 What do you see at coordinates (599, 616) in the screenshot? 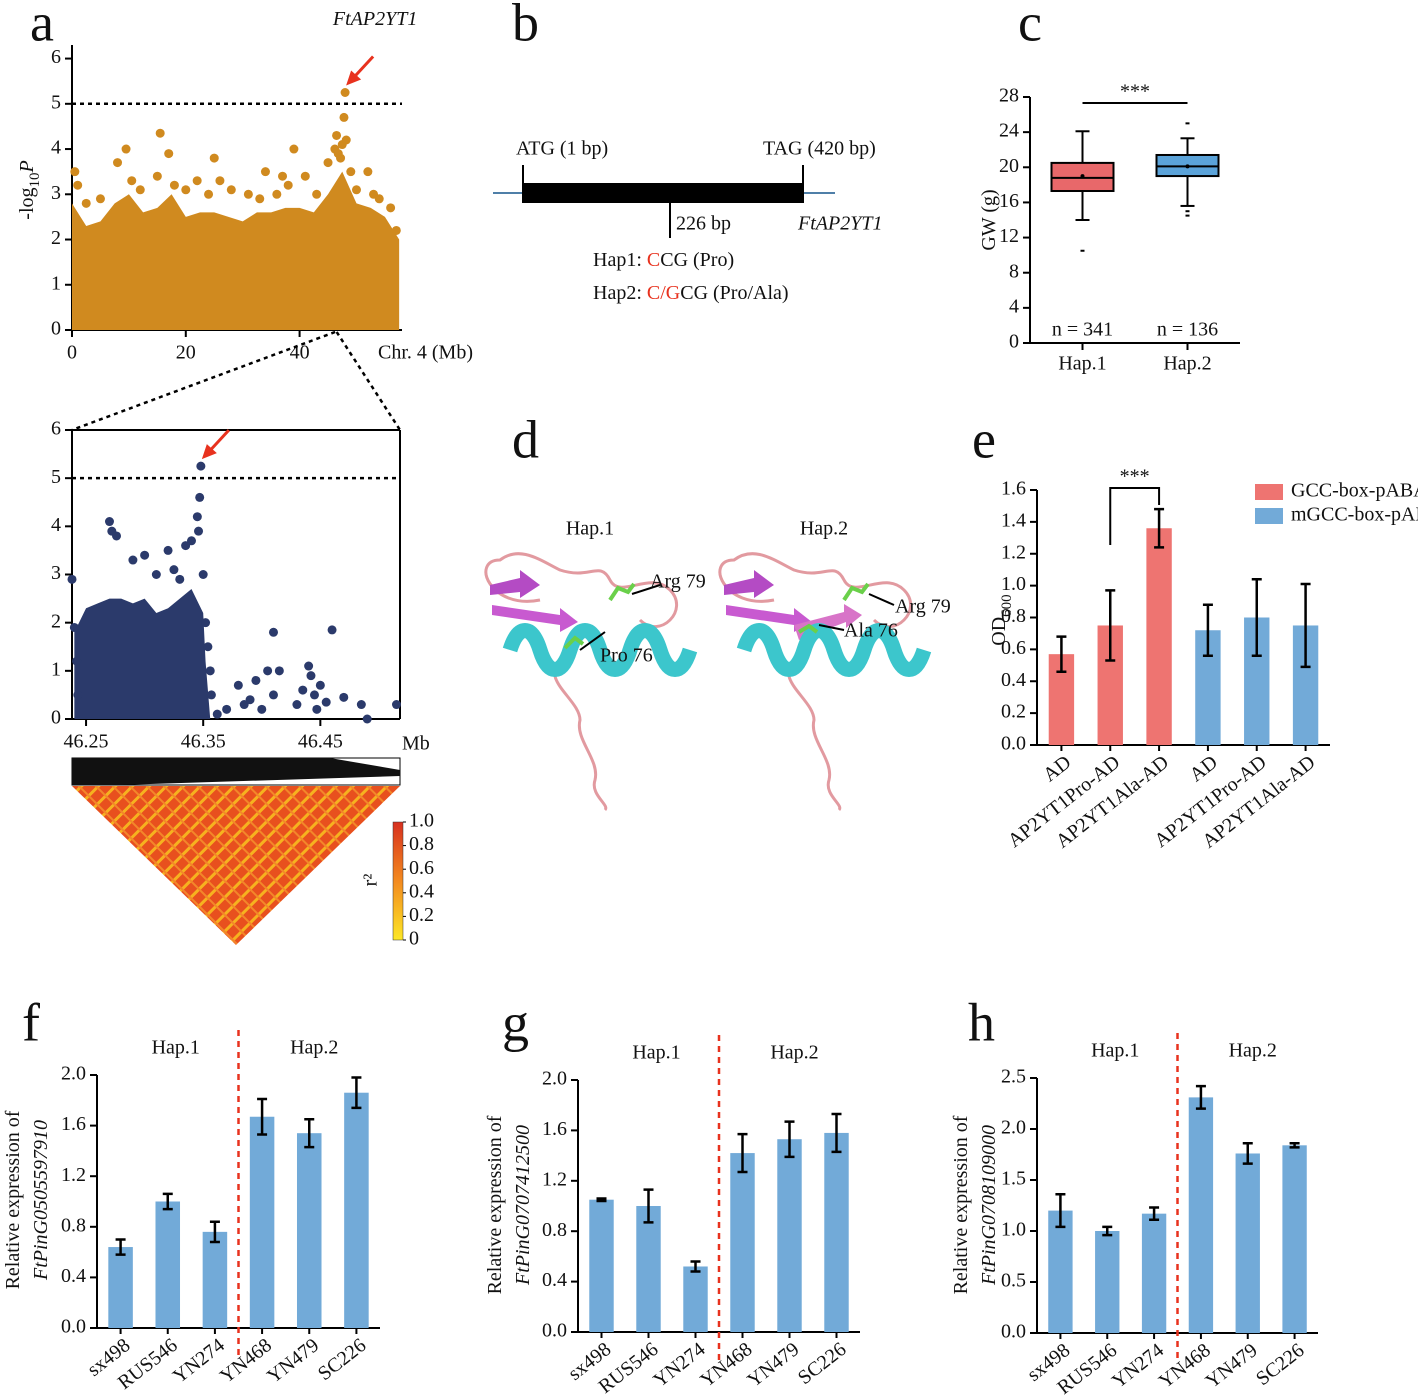
I see `side-chain` at bounding box center [599, 616].